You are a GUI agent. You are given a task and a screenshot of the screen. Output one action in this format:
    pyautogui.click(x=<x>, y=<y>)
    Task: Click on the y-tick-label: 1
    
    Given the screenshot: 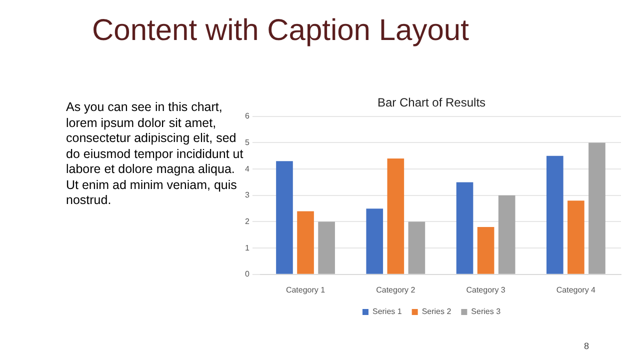 What is the action you would take?
    pyautogui.click(x=247, y=247)
    